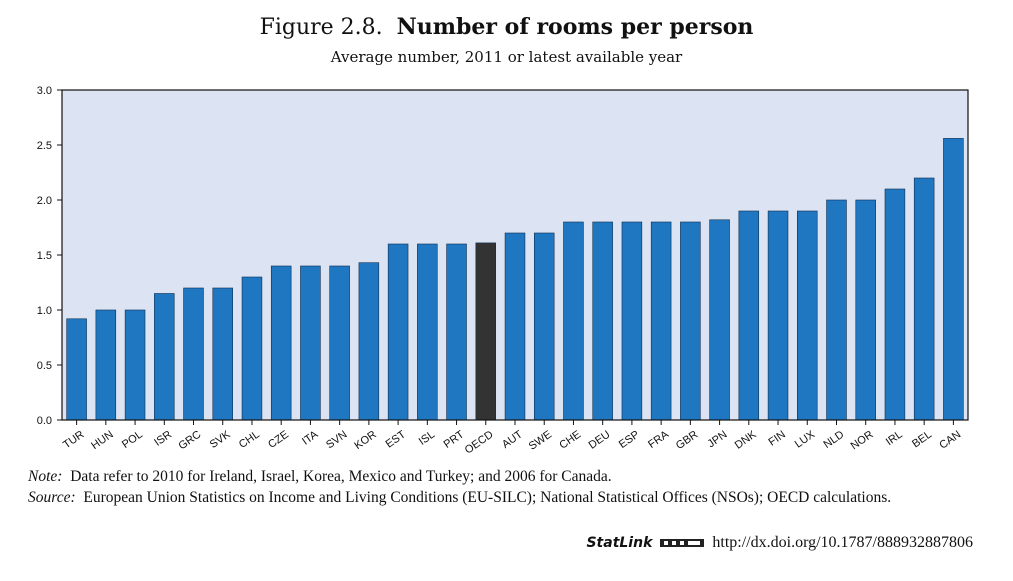 This screenshot has width=1013, height=581. I want to click on x-tick-label: JPN, so click(718, 439).